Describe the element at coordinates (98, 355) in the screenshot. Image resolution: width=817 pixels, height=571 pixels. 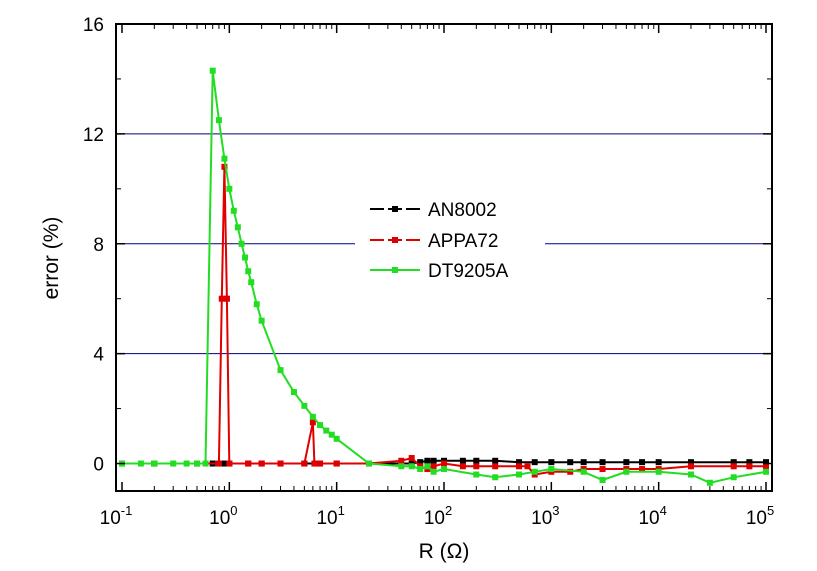
I see `y-tick-label: 4` at that location.